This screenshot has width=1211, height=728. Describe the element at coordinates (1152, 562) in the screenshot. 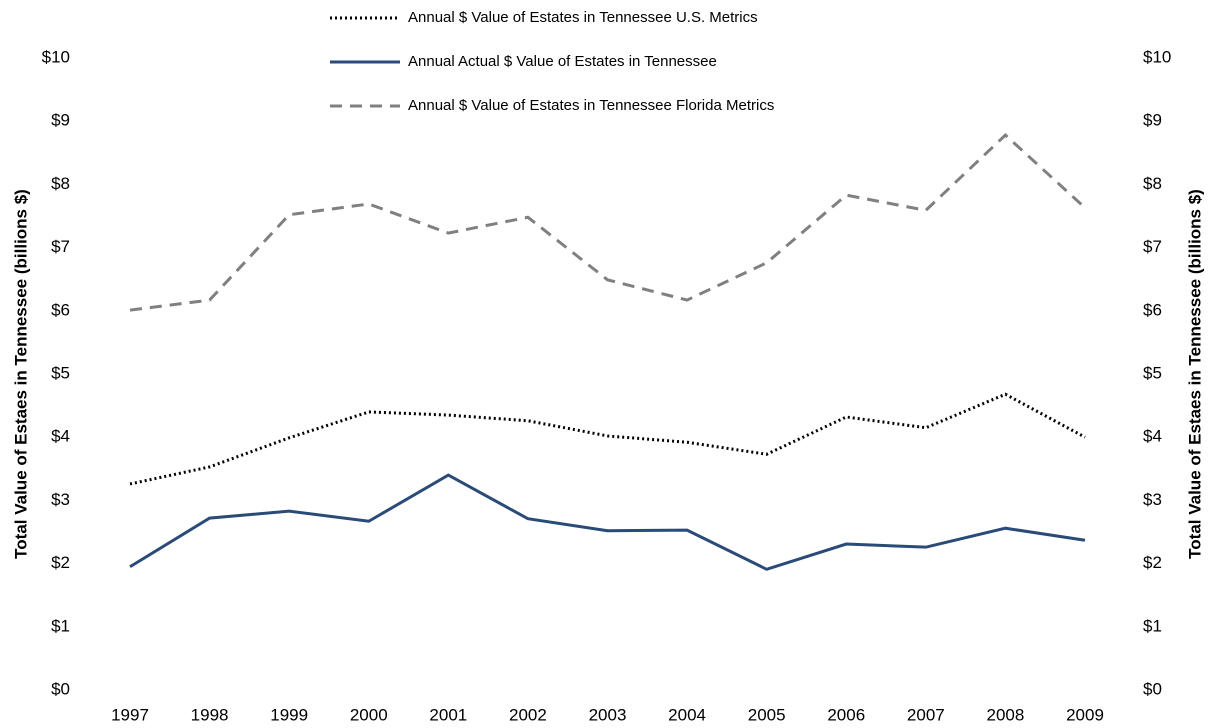

I see `y2-tick-label: $2` at that location.